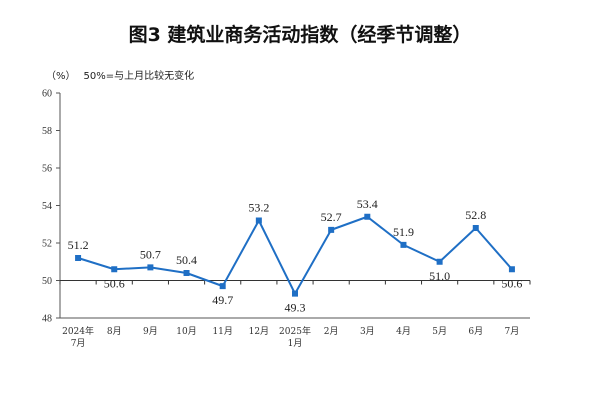  Describe the element at coordinates (139, 76) in the screenshot. I see `reference-note: 50%=与上月比较无变化` at that location.